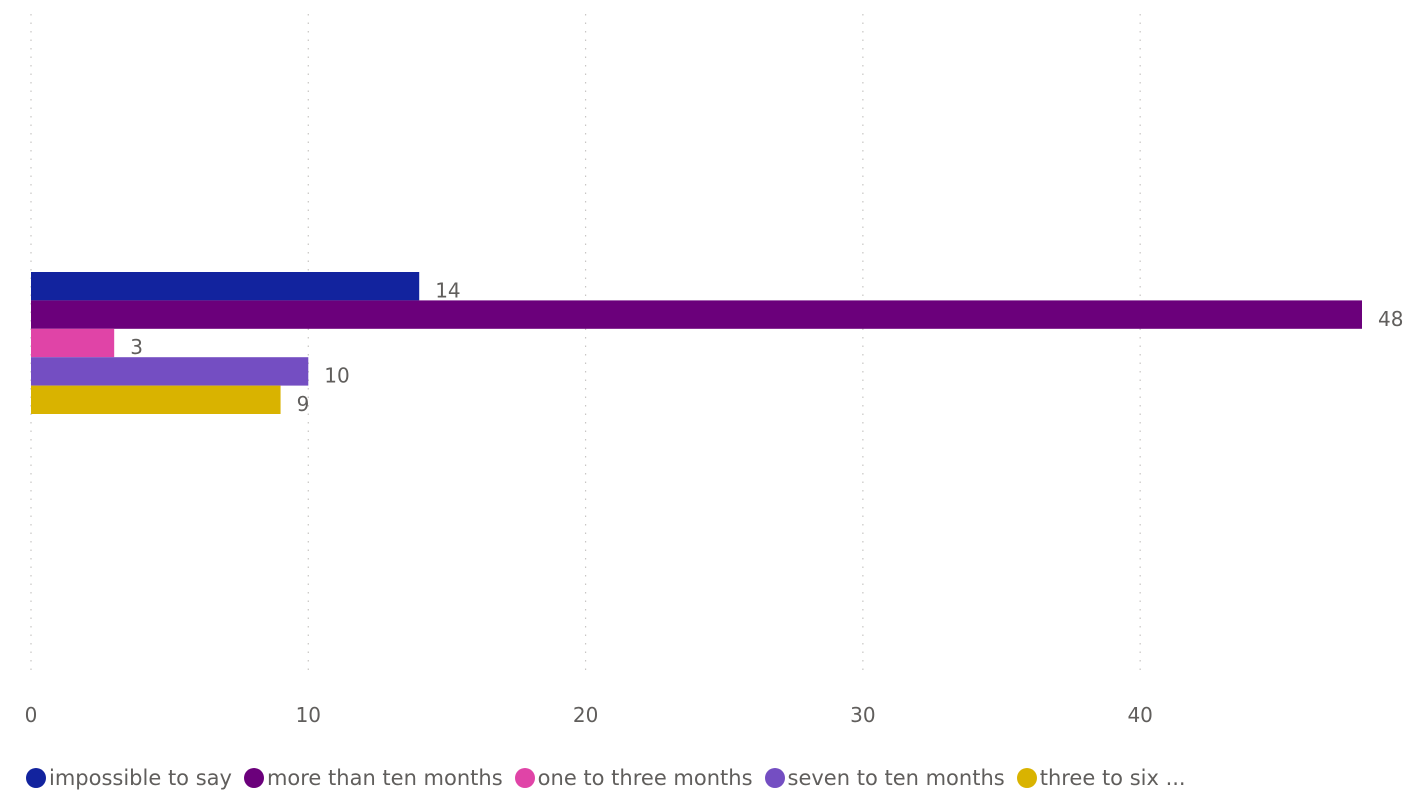 The image size is (1418, 805). What do you see at coordinates (384, 778) in the screenshot?
I see `legend-label: more than ten months` at bounding box center [384, 778].